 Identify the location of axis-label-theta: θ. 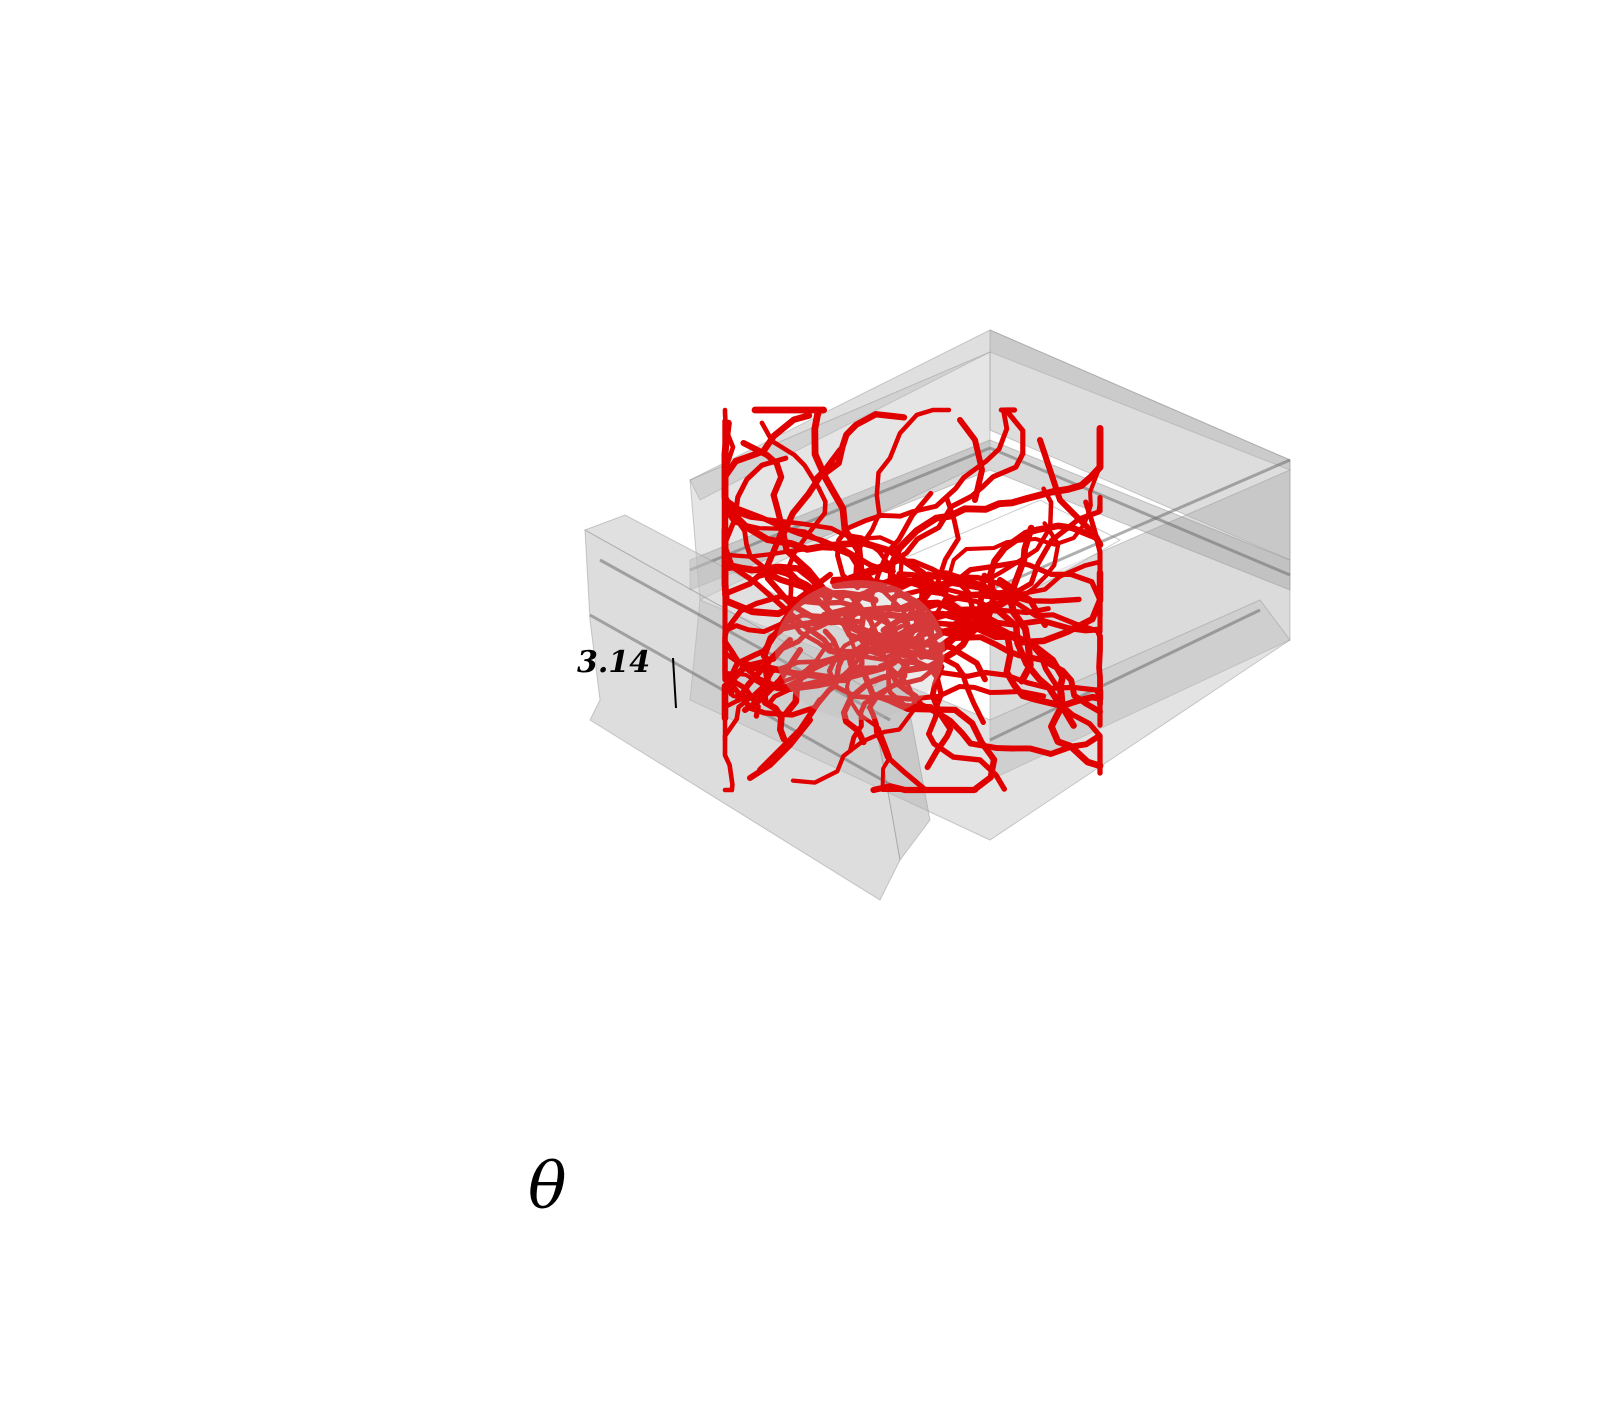
(547, 1187).